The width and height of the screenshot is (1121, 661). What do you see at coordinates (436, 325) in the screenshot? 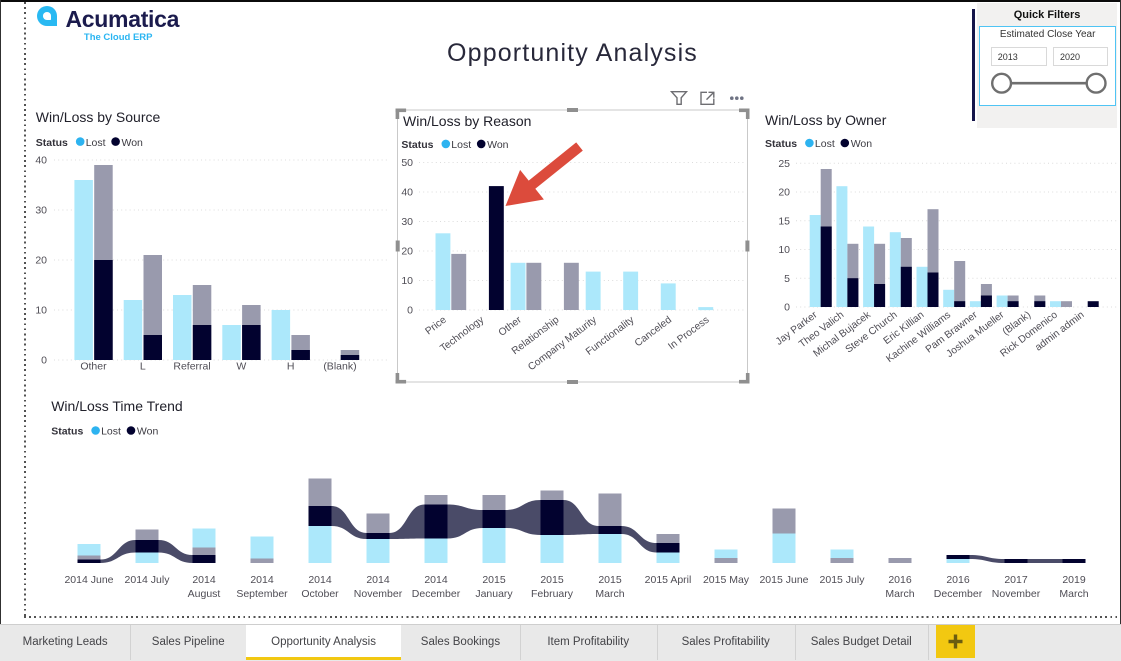
I see `svg-text: Price` at bounding box center [436, 325].